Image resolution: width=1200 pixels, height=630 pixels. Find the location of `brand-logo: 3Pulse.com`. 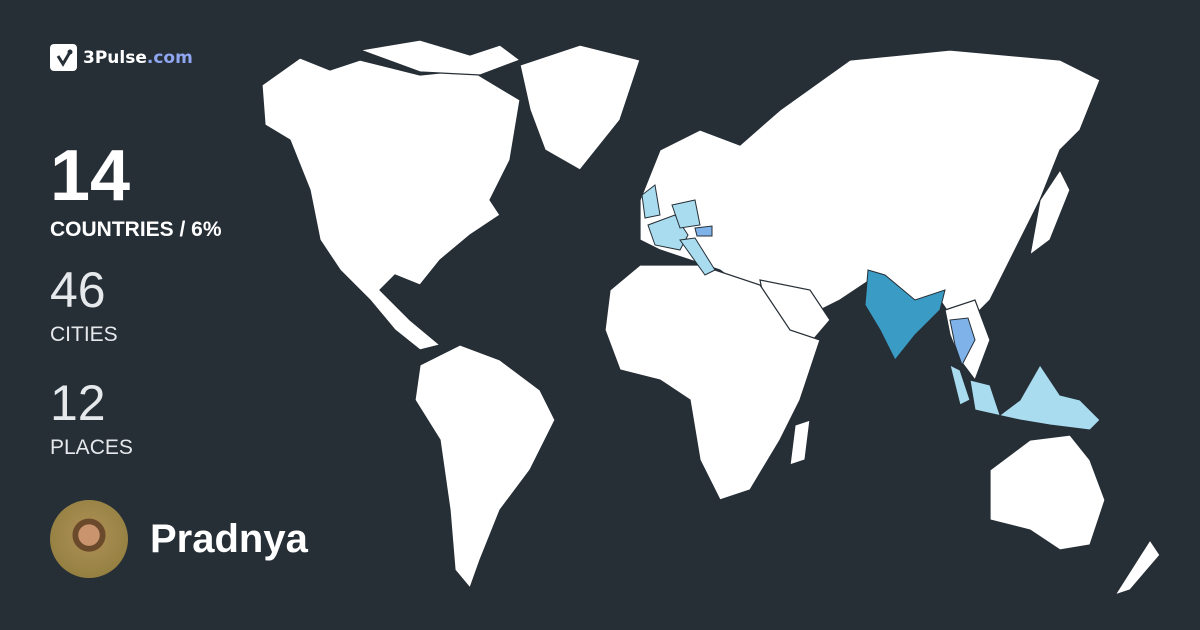

brand-logo: 3Pulse.com is located at coordinates (121, 57).